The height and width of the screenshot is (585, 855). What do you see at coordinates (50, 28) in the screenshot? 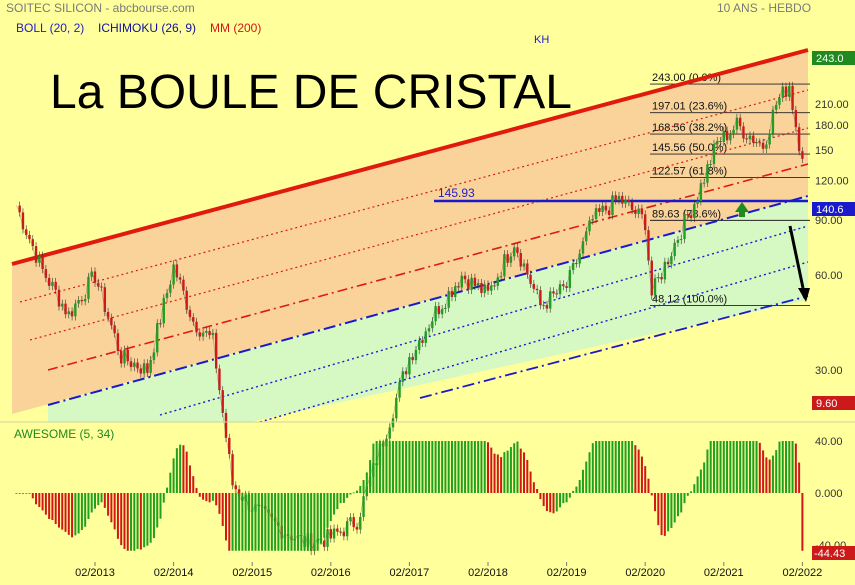
I see `indicator-boll: BOLL (20, 2)` at bounding box center [50, 28].